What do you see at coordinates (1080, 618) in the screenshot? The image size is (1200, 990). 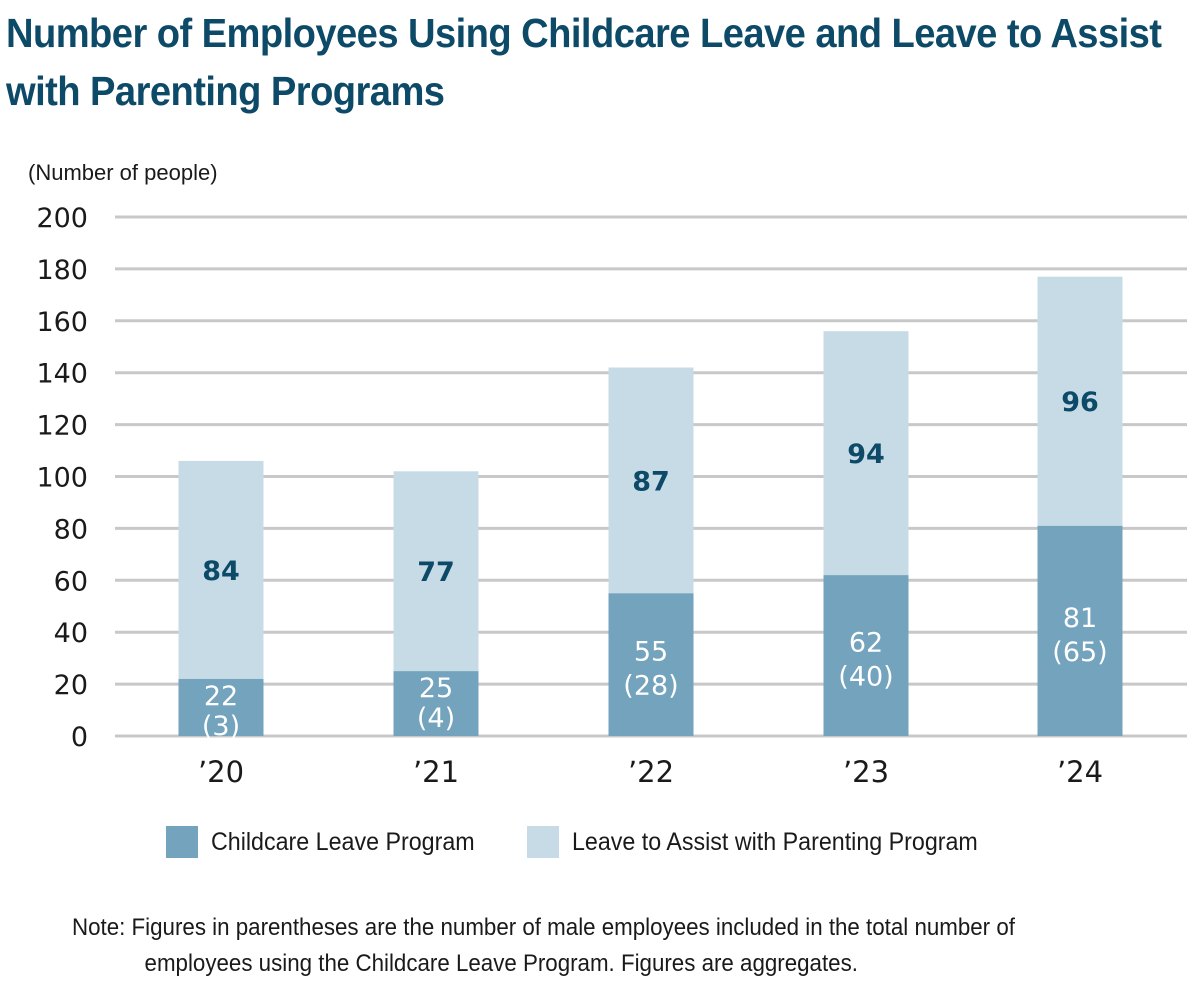 I see `data-label-childcare-4: 81` at bounding box center [1080, 618].